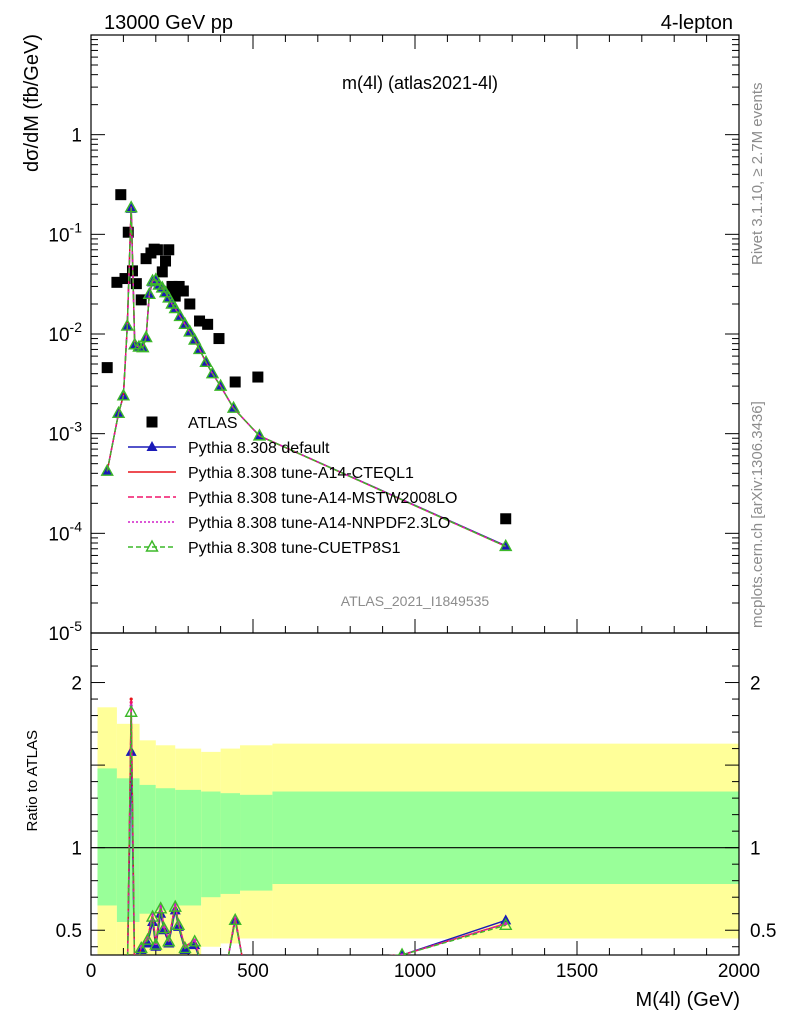 The image size is (786, 1024). What do you see at coordinates (688, 1000) in the screenshot?
I see `x-axis-label: M(4l) (GeV)` at bounding box center [688, 1000].